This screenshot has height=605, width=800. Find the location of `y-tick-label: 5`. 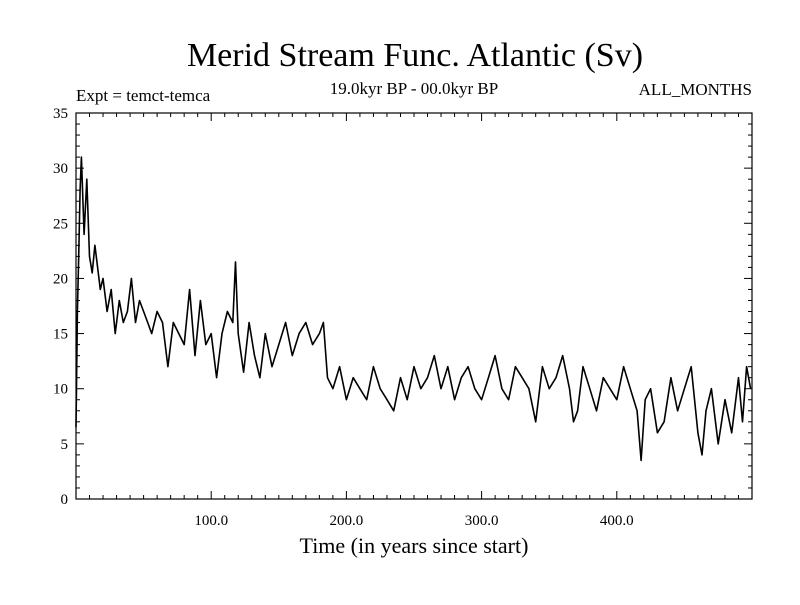

y-tick-label: 5 is located at coordinates (65, 445).